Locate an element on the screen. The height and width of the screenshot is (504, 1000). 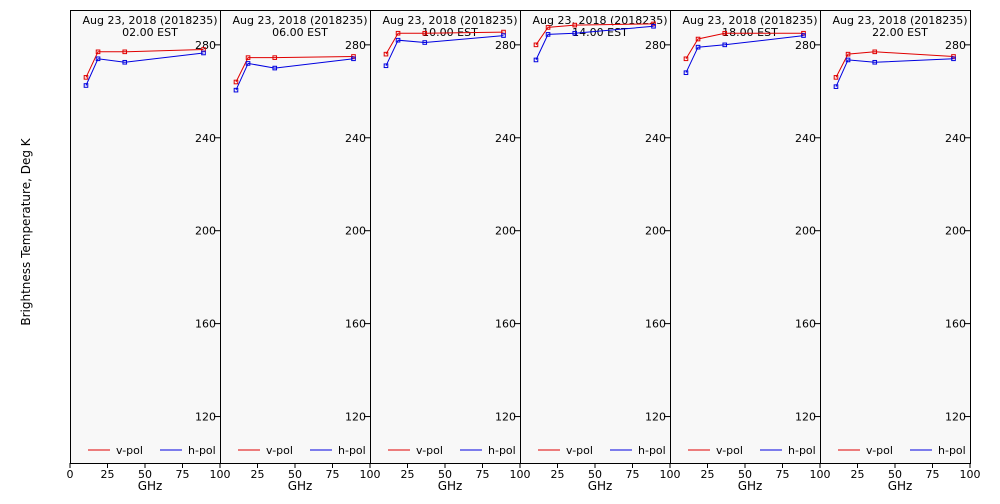
y-axis-label: Brightness Temperature, Deg K is located at coordinates (26, 231).